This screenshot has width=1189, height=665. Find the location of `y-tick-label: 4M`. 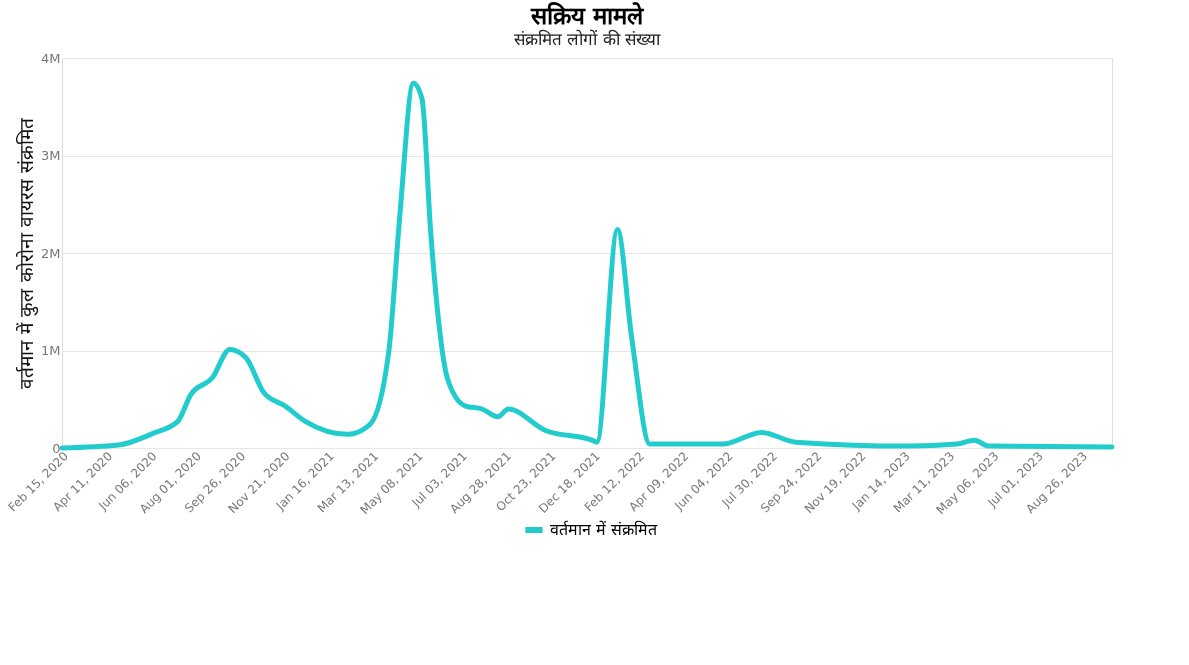

y-tick-label: 4M is located at coordinates (51, 58).